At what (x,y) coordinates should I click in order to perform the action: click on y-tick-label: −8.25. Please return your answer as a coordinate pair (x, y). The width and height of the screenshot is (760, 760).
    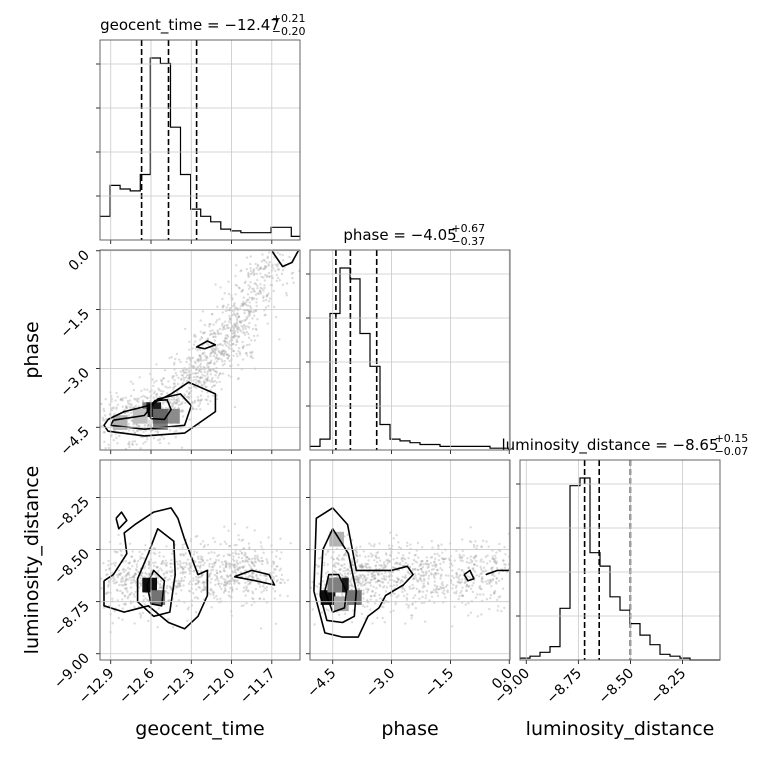
    Looking at the image, I should click on (72, 515).